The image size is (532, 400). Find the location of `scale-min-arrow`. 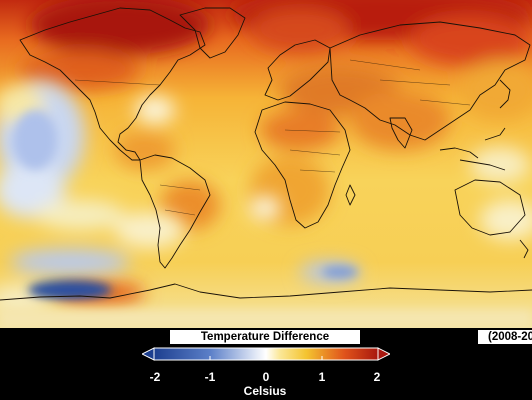

scale-min-arrow is located at coordinates (148, 354).